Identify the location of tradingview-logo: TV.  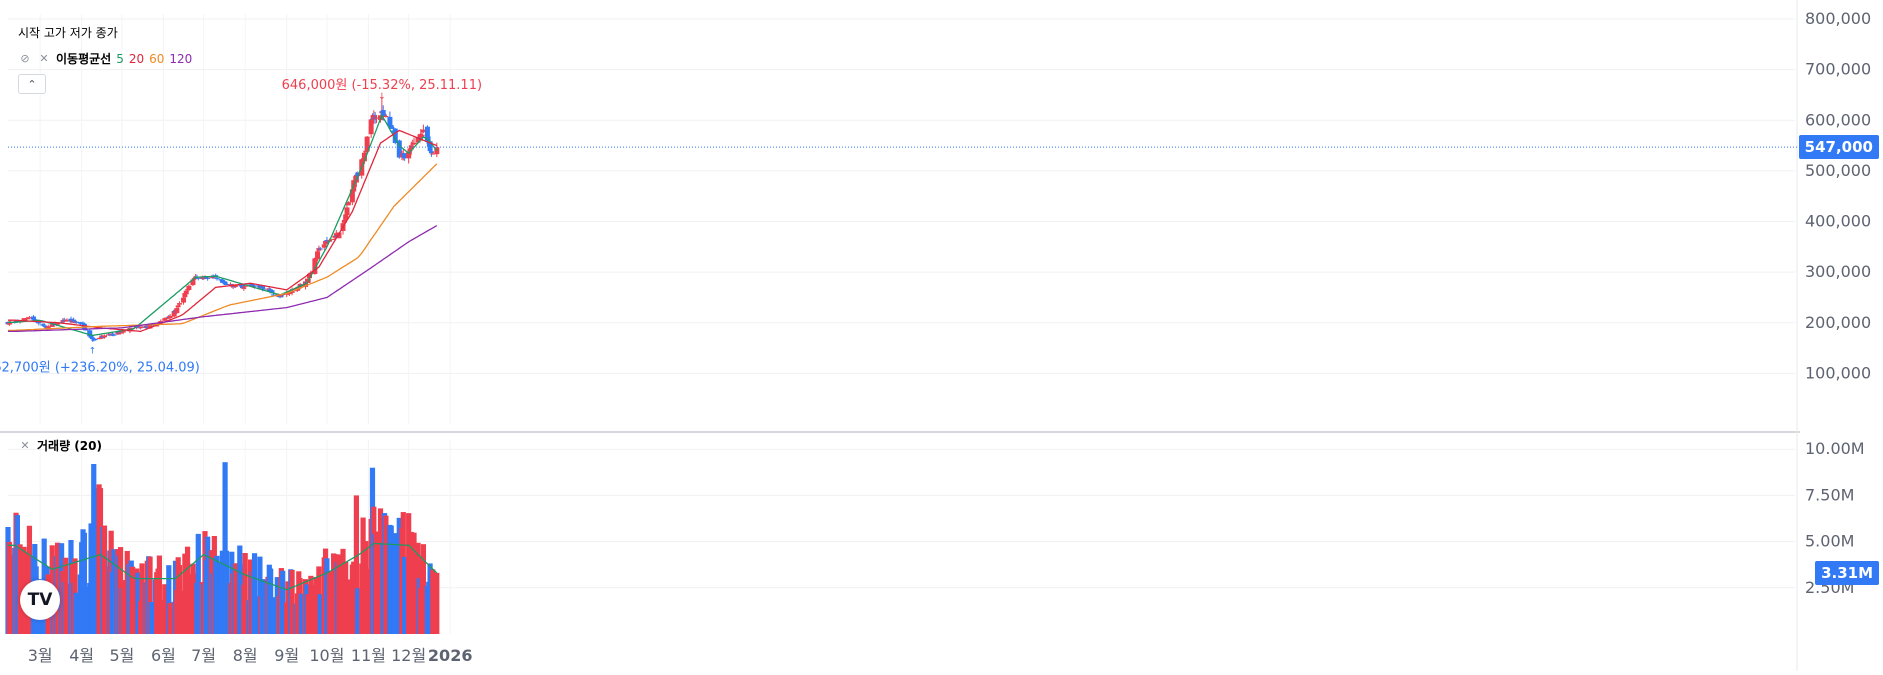
(40, 600).